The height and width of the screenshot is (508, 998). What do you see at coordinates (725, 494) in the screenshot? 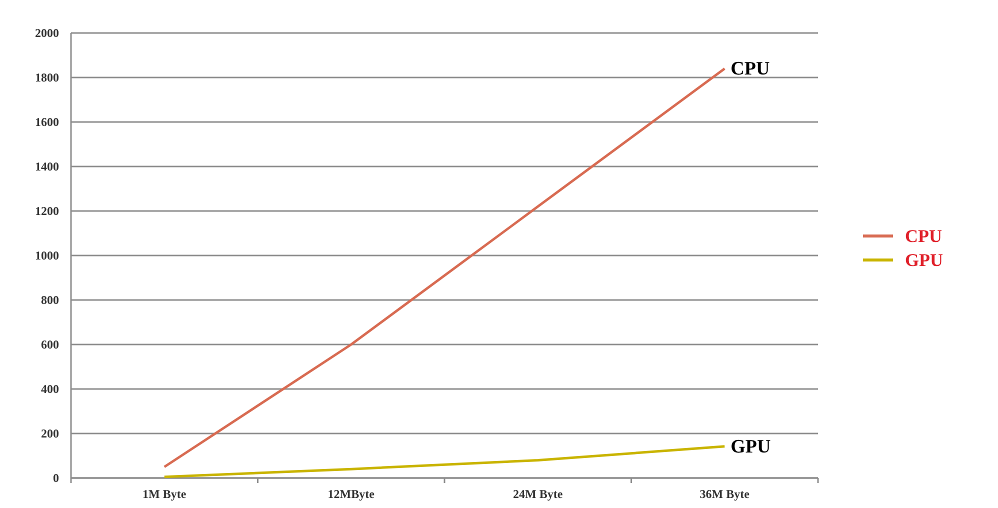
I see `x-tick-label: 36M Byte` at bounding box center [725, 494].